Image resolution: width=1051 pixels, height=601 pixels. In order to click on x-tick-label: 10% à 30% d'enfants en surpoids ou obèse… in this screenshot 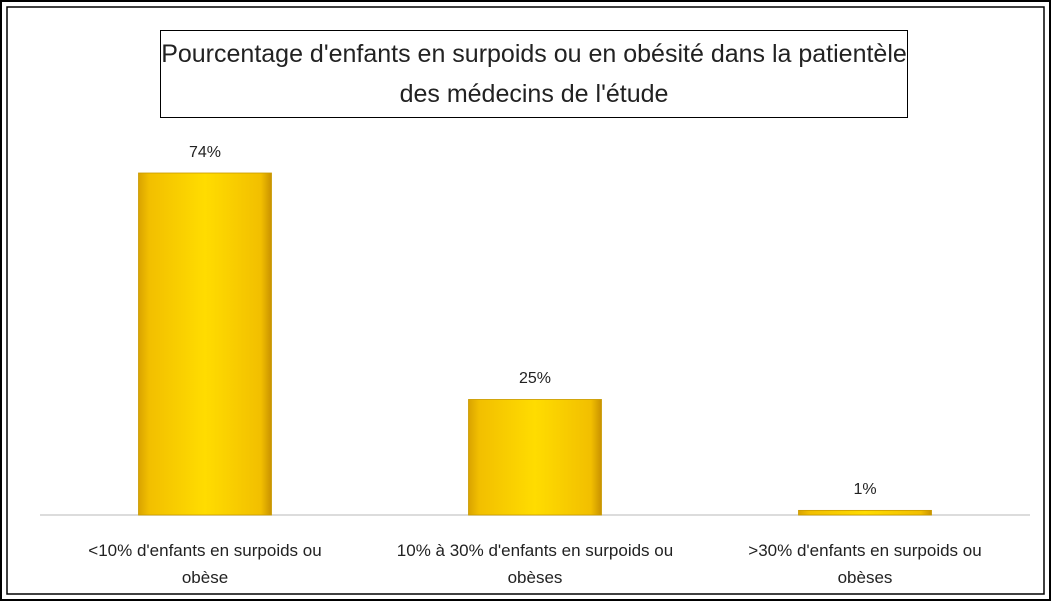, I will do `click(535, 564)`.